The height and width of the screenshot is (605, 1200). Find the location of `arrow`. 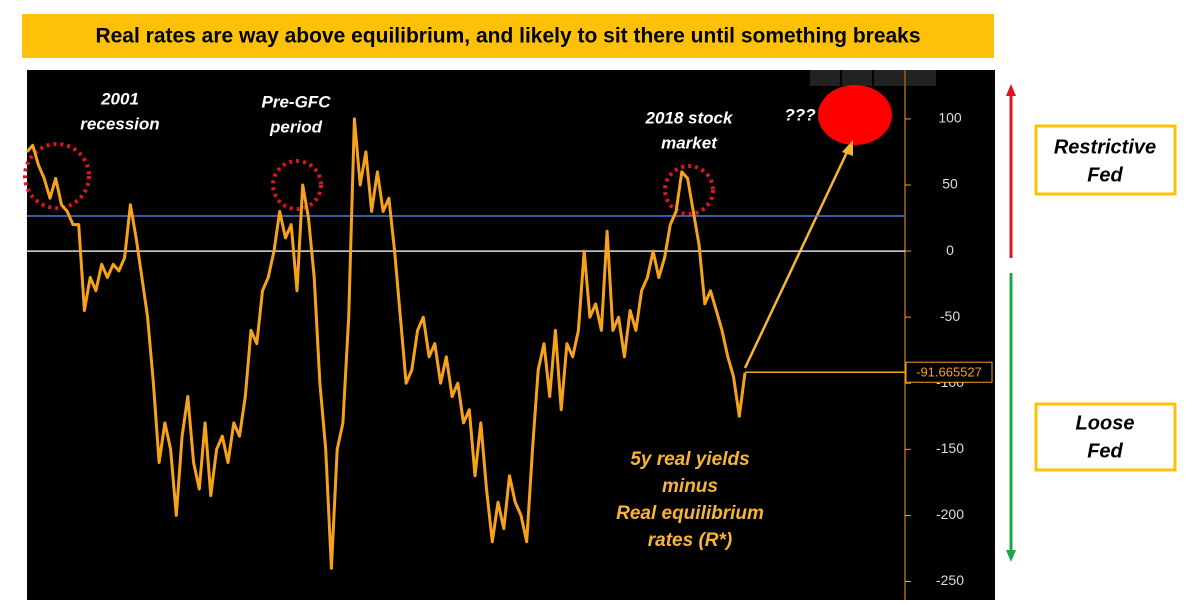

arrow is located at coordinates (796, 259).